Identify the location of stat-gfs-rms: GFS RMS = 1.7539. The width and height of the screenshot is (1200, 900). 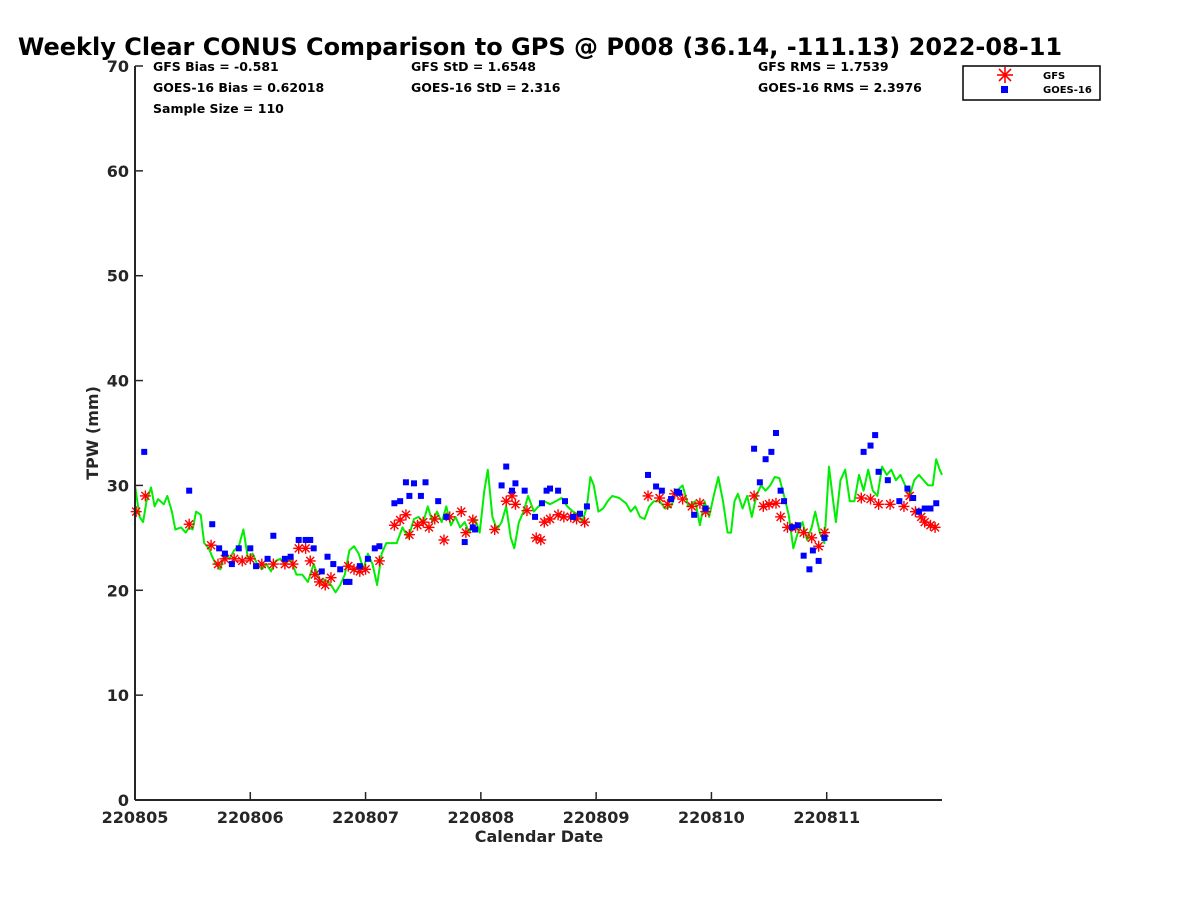
(823, 66).